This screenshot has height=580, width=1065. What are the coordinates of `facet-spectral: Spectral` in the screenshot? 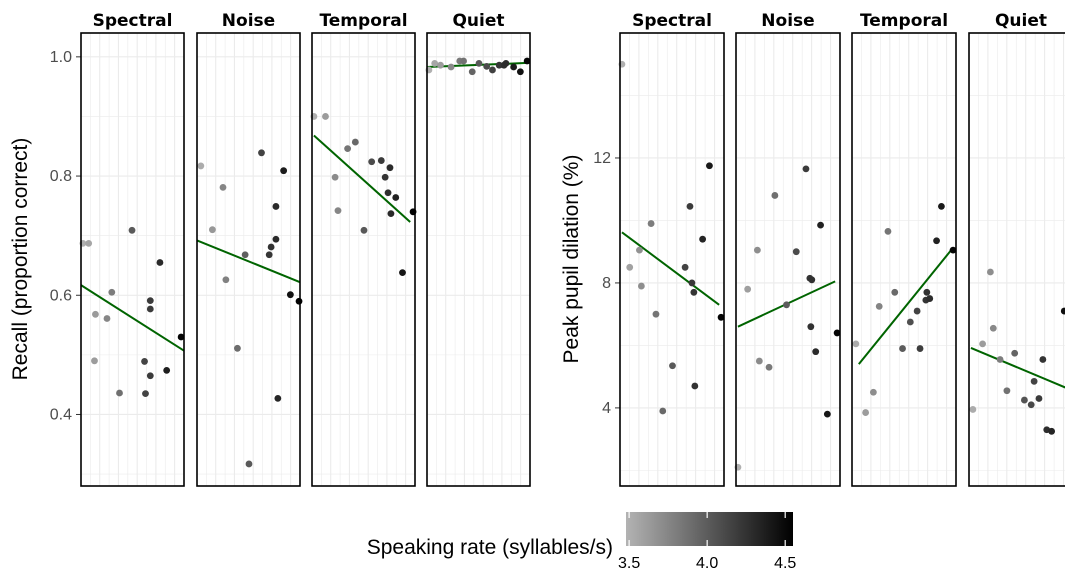 It's located at (671, 249).